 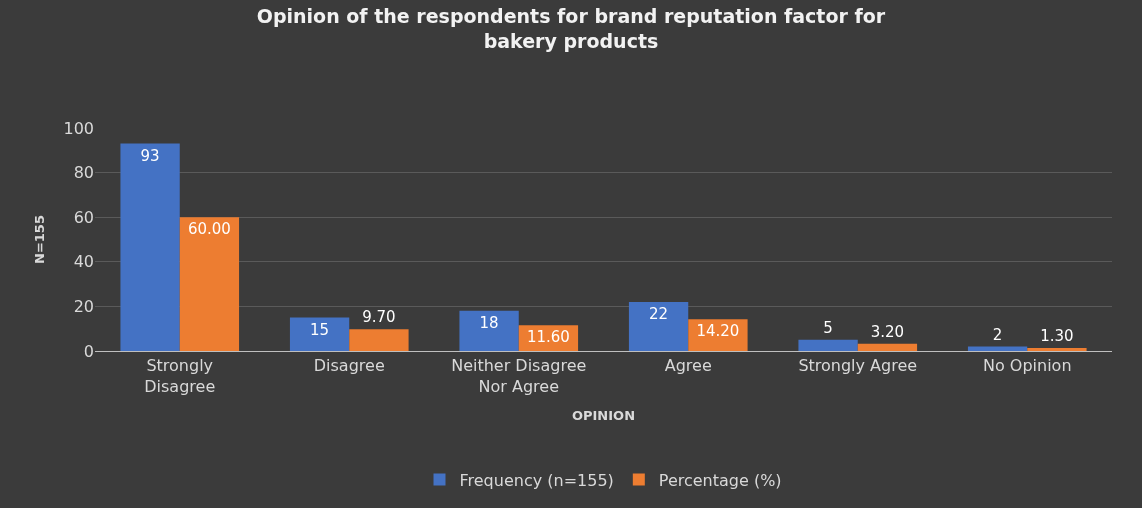 What do you see at coordinates (83, 262) in the screenshot?
I see `y-tick-label: 40` at bounding box center [83, 262].